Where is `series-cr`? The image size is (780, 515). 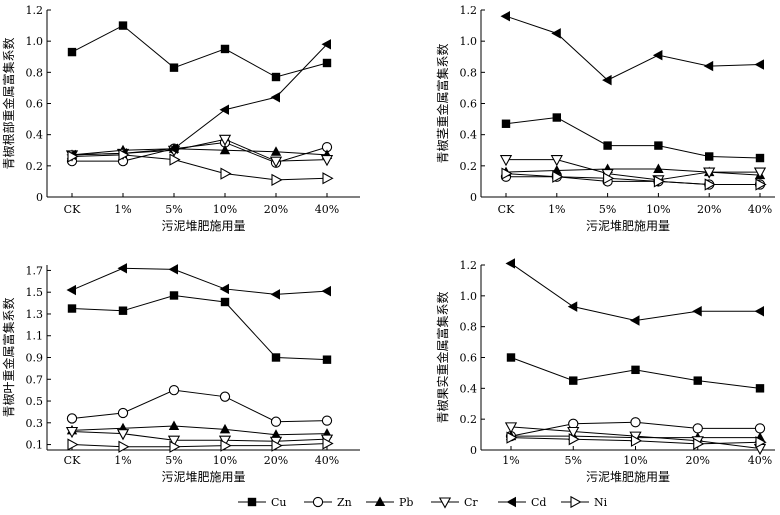
series-cr is located at coordinates (199, 437).